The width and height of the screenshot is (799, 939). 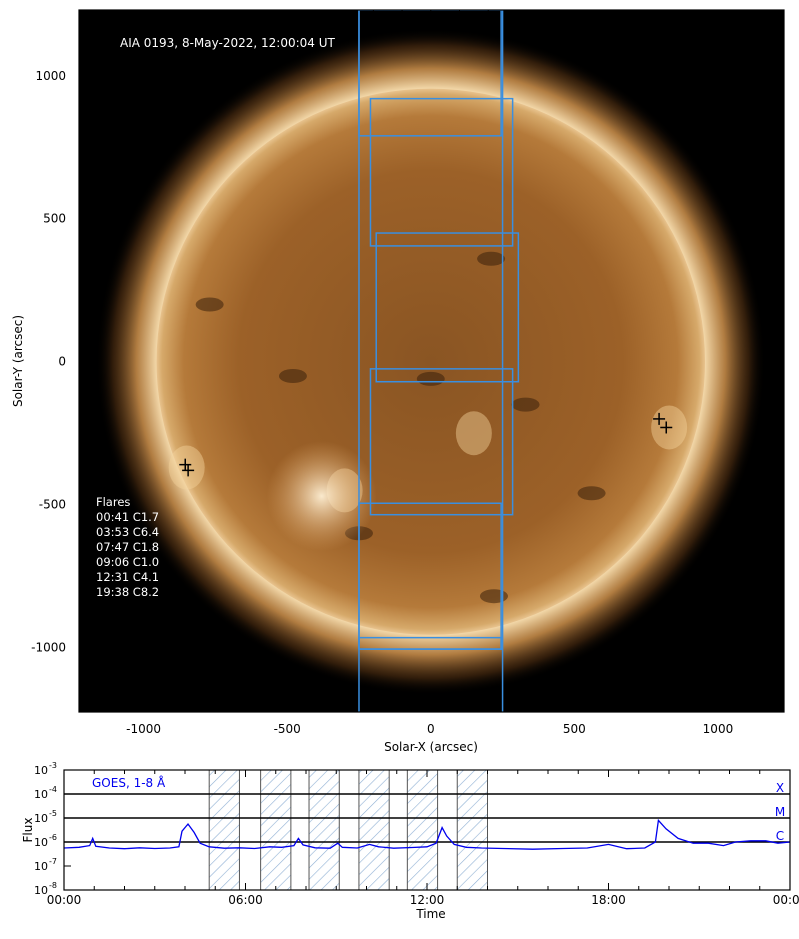 I want to click on x-tick-label: -500, so click(x=287, y=729).